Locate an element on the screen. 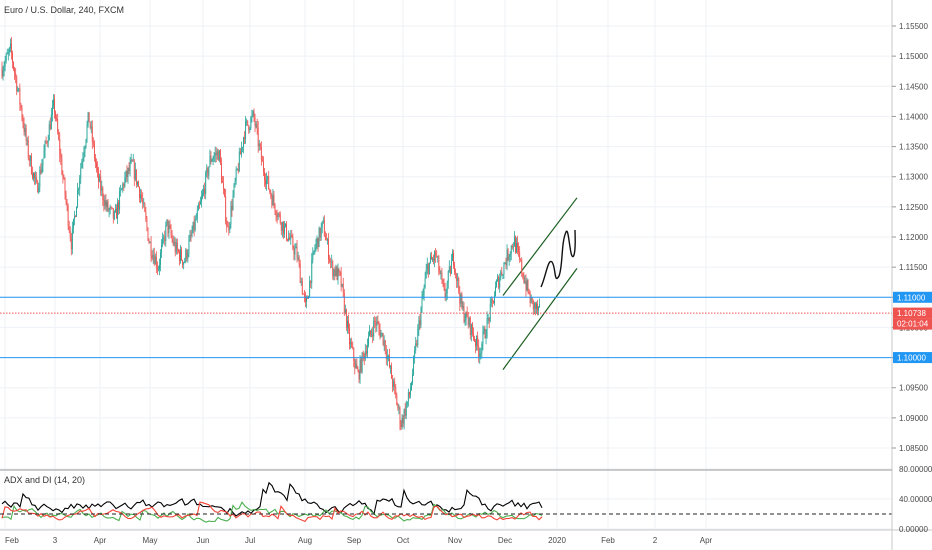 The height and width of the screenshot is (550, 932). price-tag-label: 1.10738 is located at coordinates (911, 313).